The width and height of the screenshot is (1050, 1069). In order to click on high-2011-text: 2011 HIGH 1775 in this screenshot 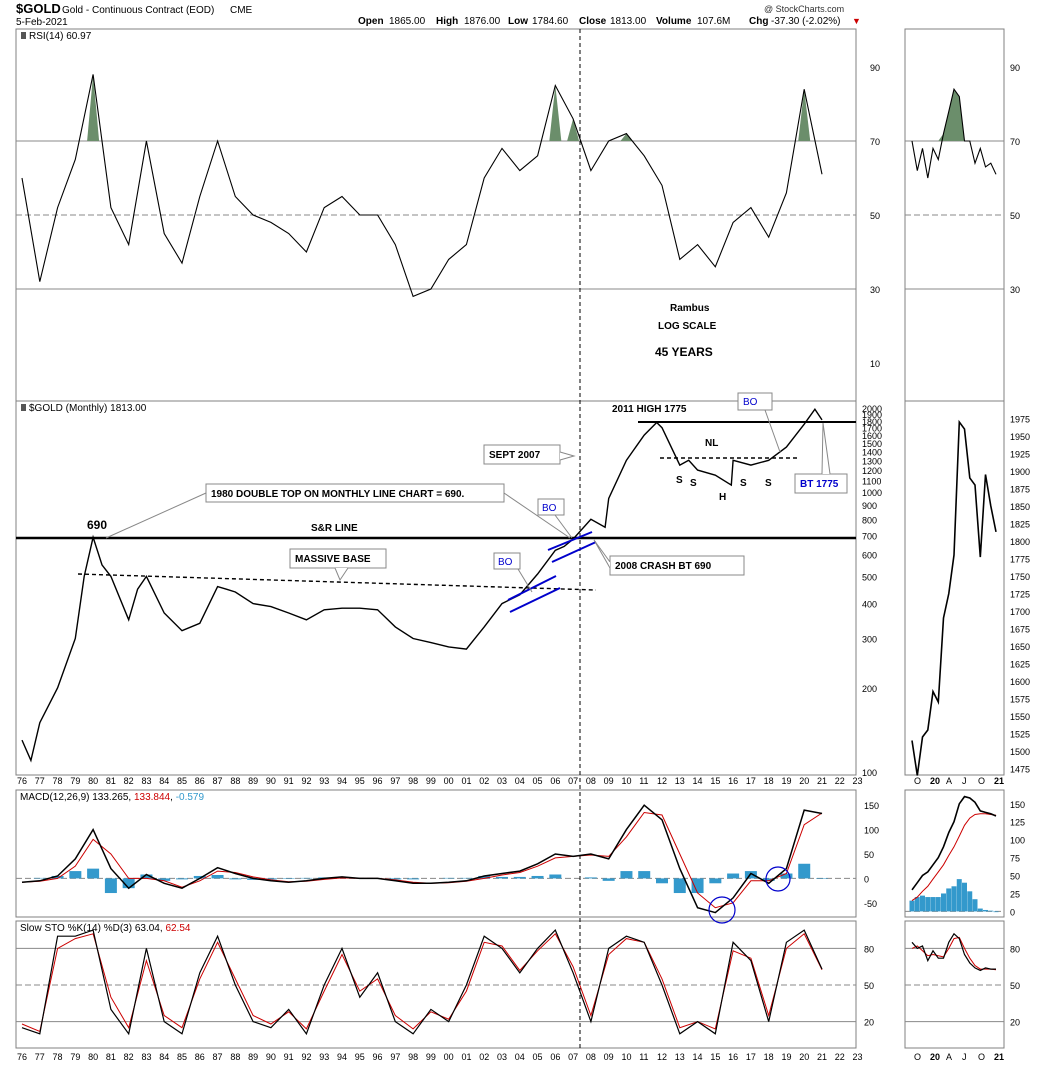, I will do `click(649, 409)`.